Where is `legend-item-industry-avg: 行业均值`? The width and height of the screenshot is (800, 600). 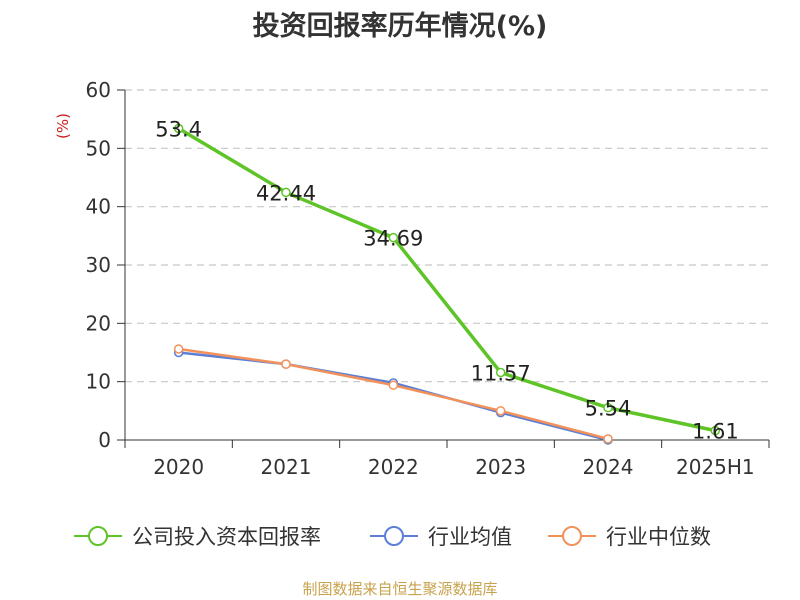
legend-item-industry-avg: 行业均值 is located at coordinates (440, 536).